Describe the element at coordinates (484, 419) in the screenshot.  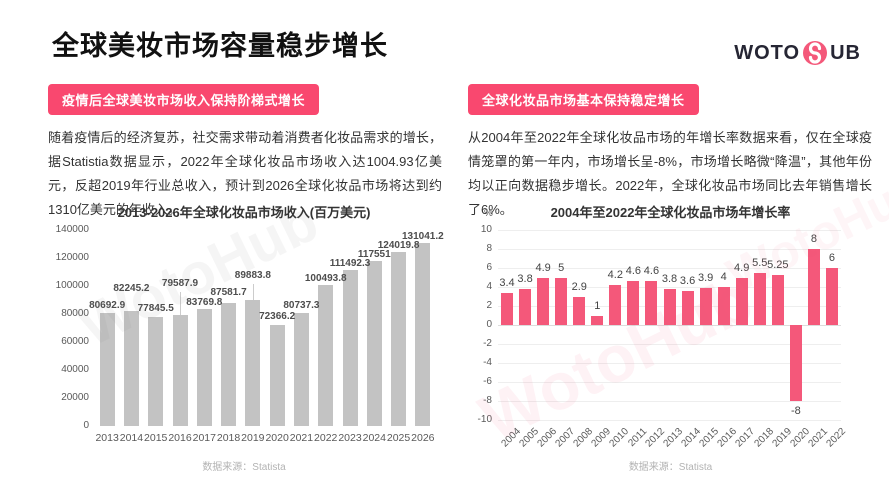
I see `y-axis-tick: -10` at that location.